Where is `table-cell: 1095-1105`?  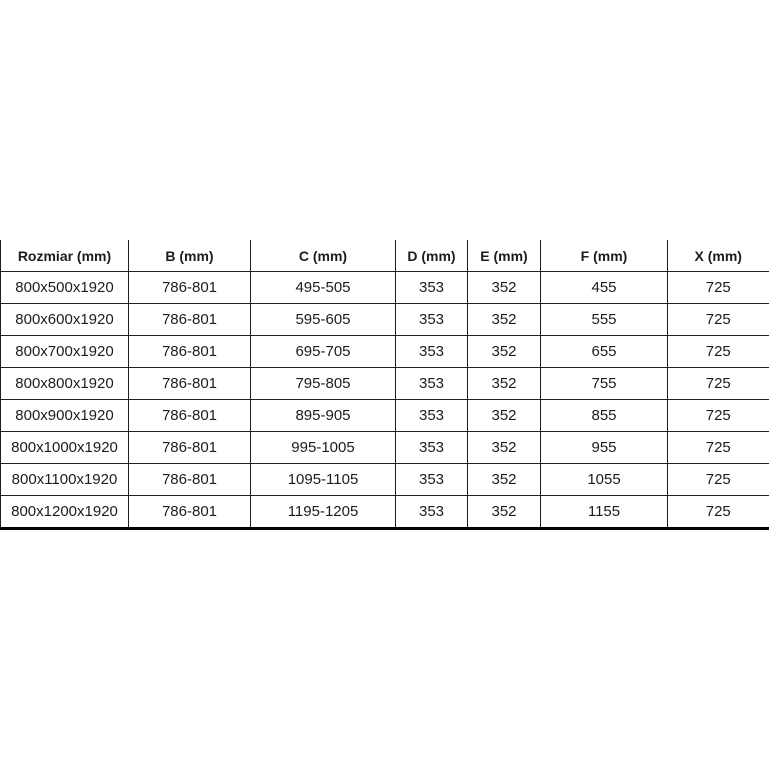 table-cell: 1095-1105 is located at coordinates (323, 479).